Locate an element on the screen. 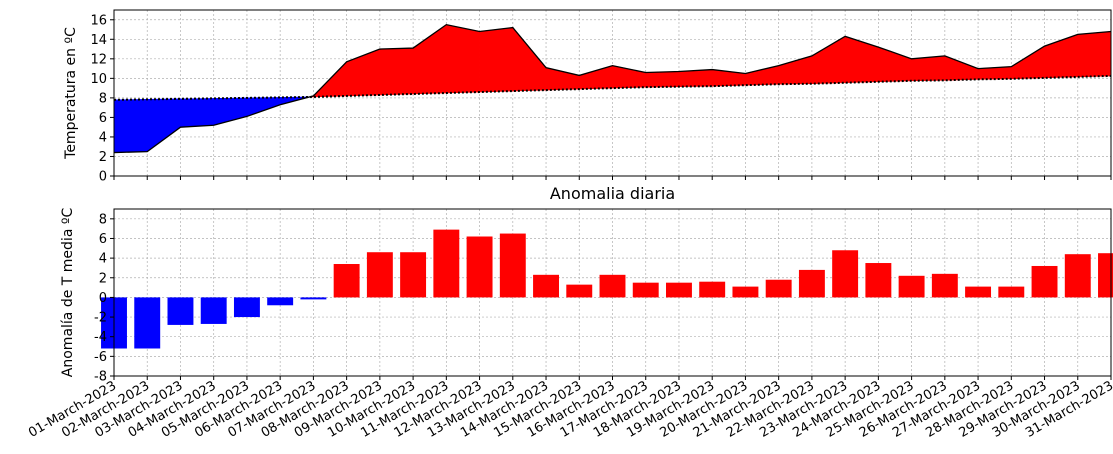  top-y-tick-label: 6 is located at coordinates (103, 118).